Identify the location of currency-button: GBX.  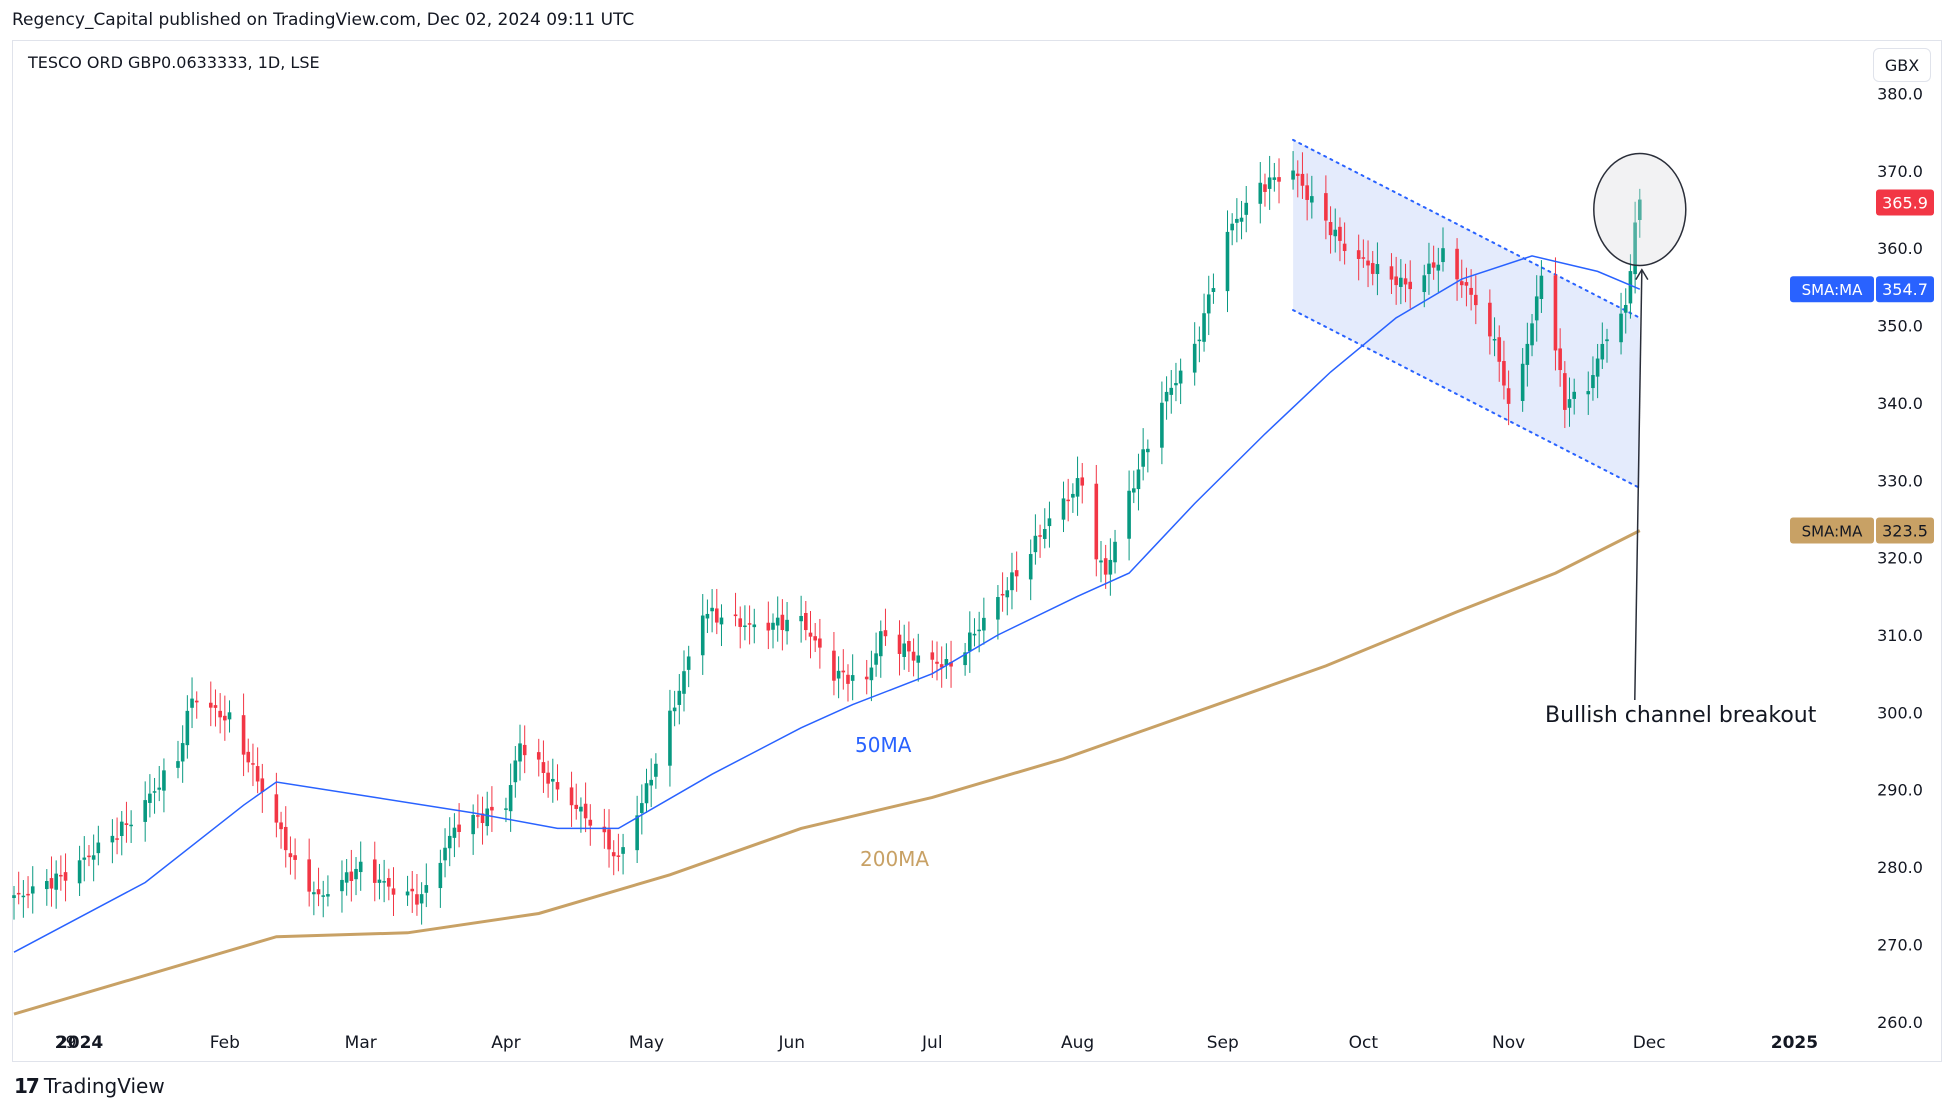
(1902, 65).